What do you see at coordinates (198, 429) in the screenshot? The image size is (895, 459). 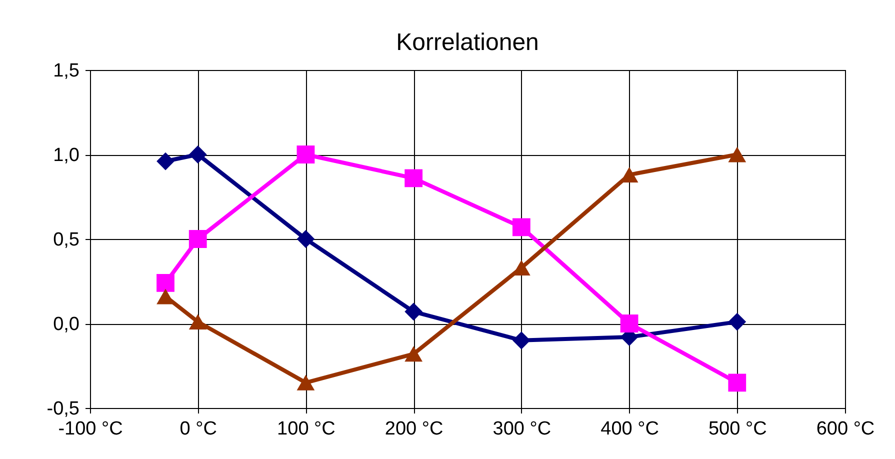 I see `x-tick-label: 0 °C` at bounding box center [198, 429].